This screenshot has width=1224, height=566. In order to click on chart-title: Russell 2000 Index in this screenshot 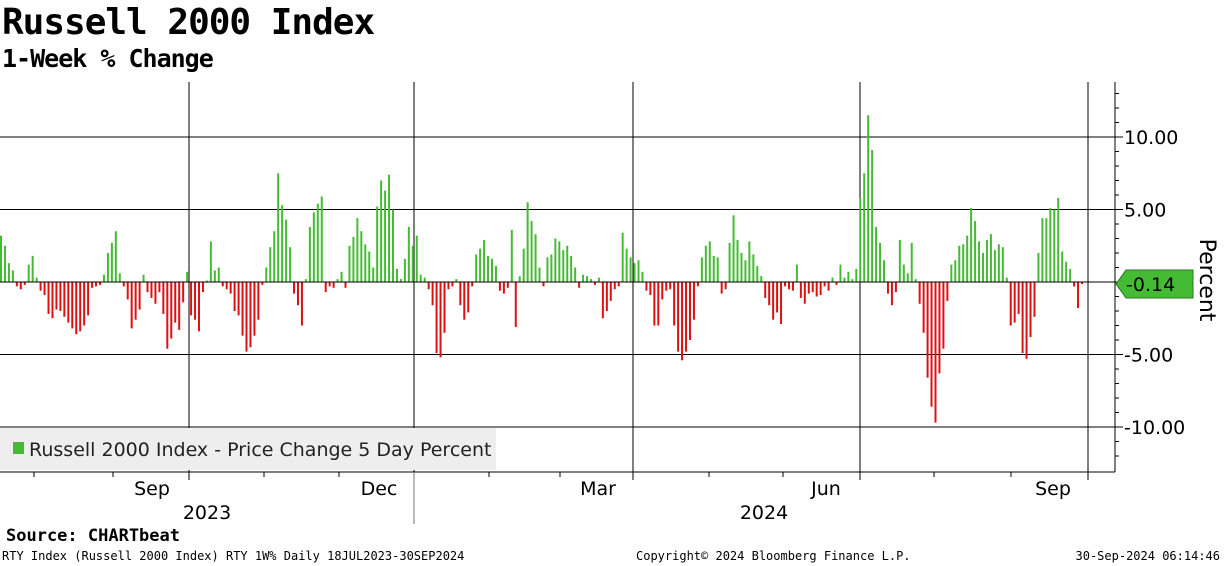, I will do `click(188, 22)`.